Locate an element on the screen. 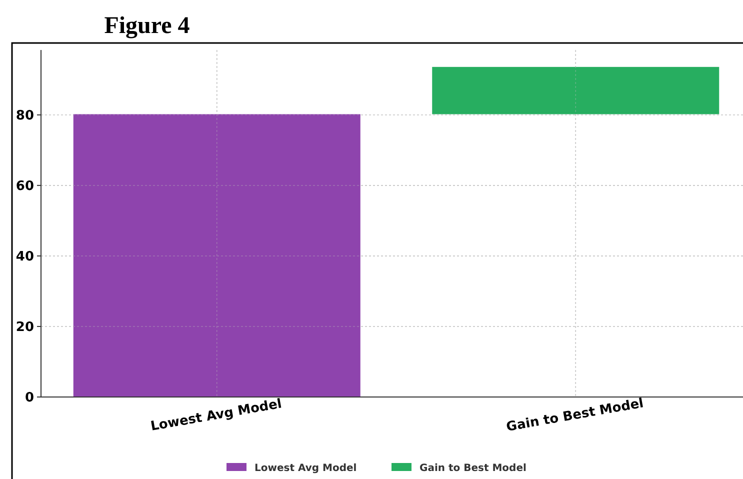  y-tick-label: 60 is located at coordinates (25, 186).